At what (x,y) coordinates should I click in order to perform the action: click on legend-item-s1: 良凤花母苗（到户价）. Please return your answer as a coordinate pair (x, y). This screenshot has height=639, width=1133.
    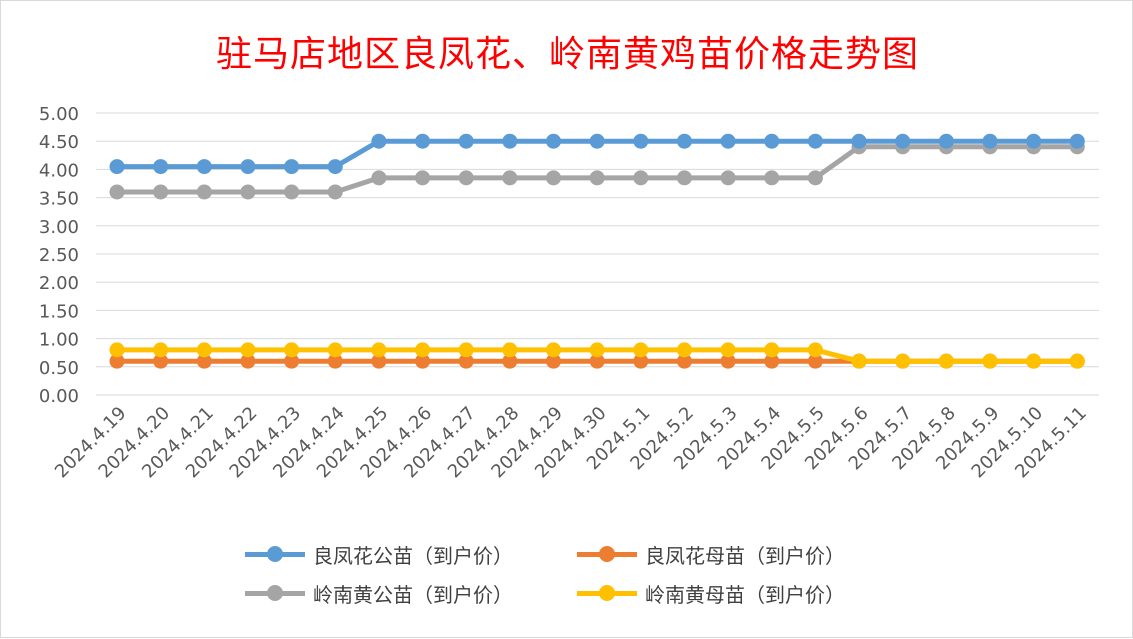
    Looking at the image, I should click on (711, 555).